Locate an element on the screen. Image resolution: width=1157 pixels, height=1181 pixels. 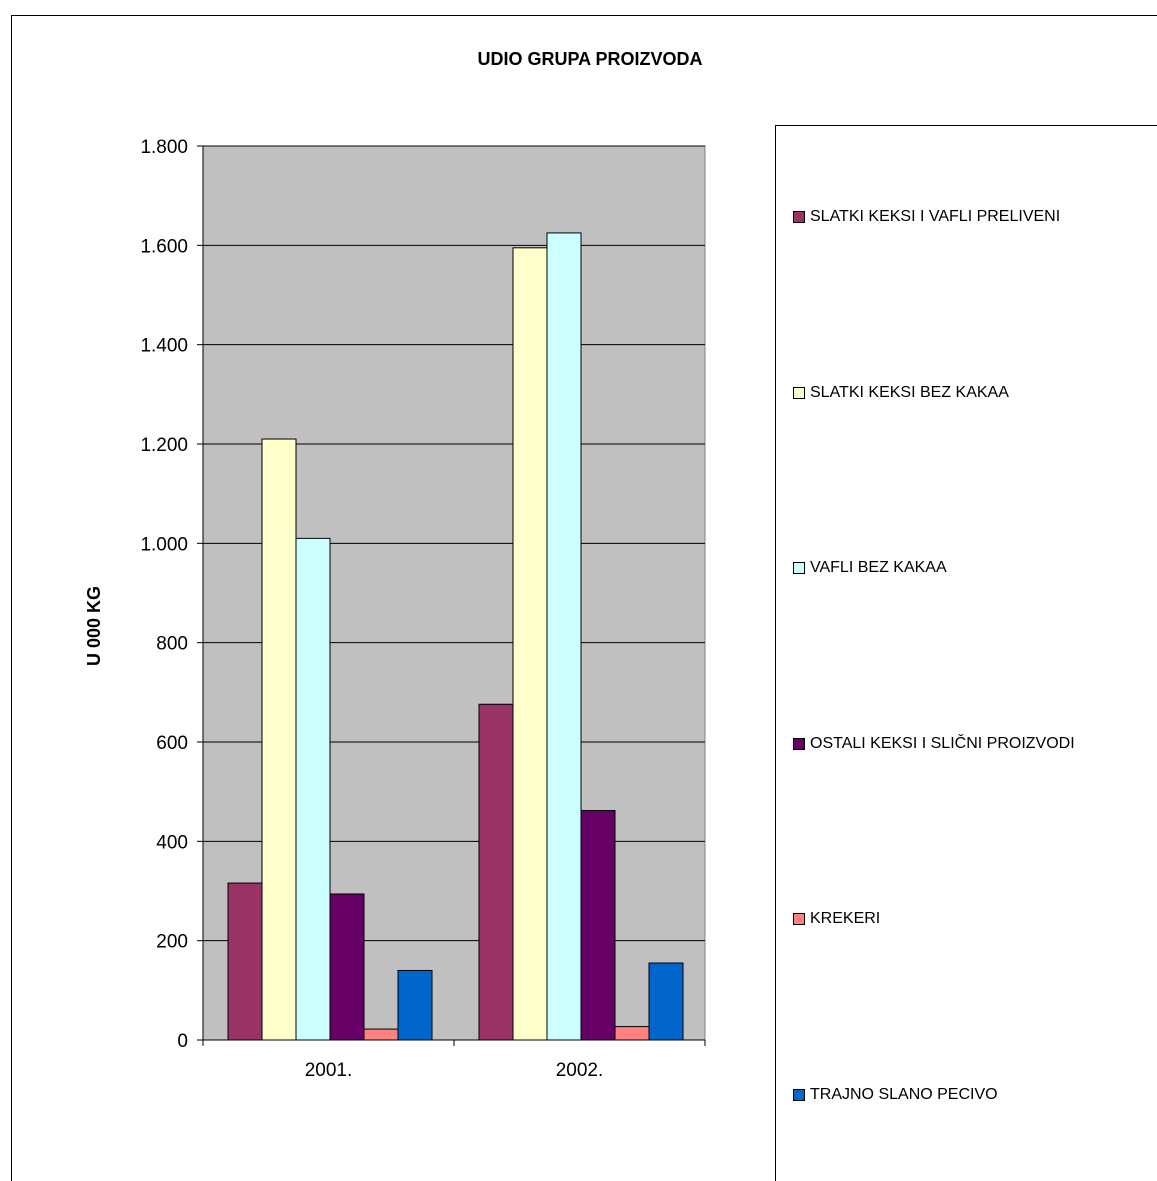
y-tick-label: 400 is located at coordinates (172, 842).